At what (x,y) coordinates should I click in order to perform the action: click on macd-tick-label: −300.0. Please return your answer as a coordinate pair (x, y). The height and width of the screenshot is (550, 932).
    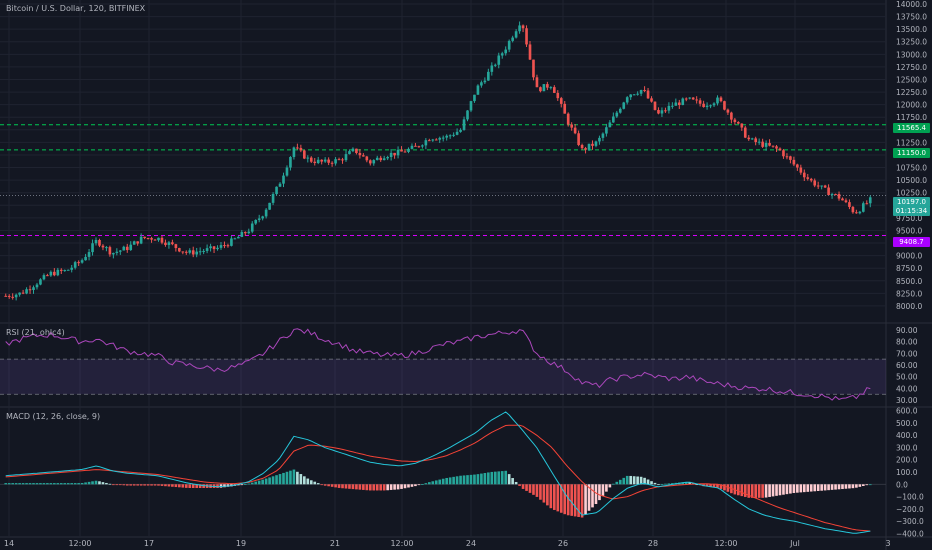
    Looking at the image, I should click on (910, 521).